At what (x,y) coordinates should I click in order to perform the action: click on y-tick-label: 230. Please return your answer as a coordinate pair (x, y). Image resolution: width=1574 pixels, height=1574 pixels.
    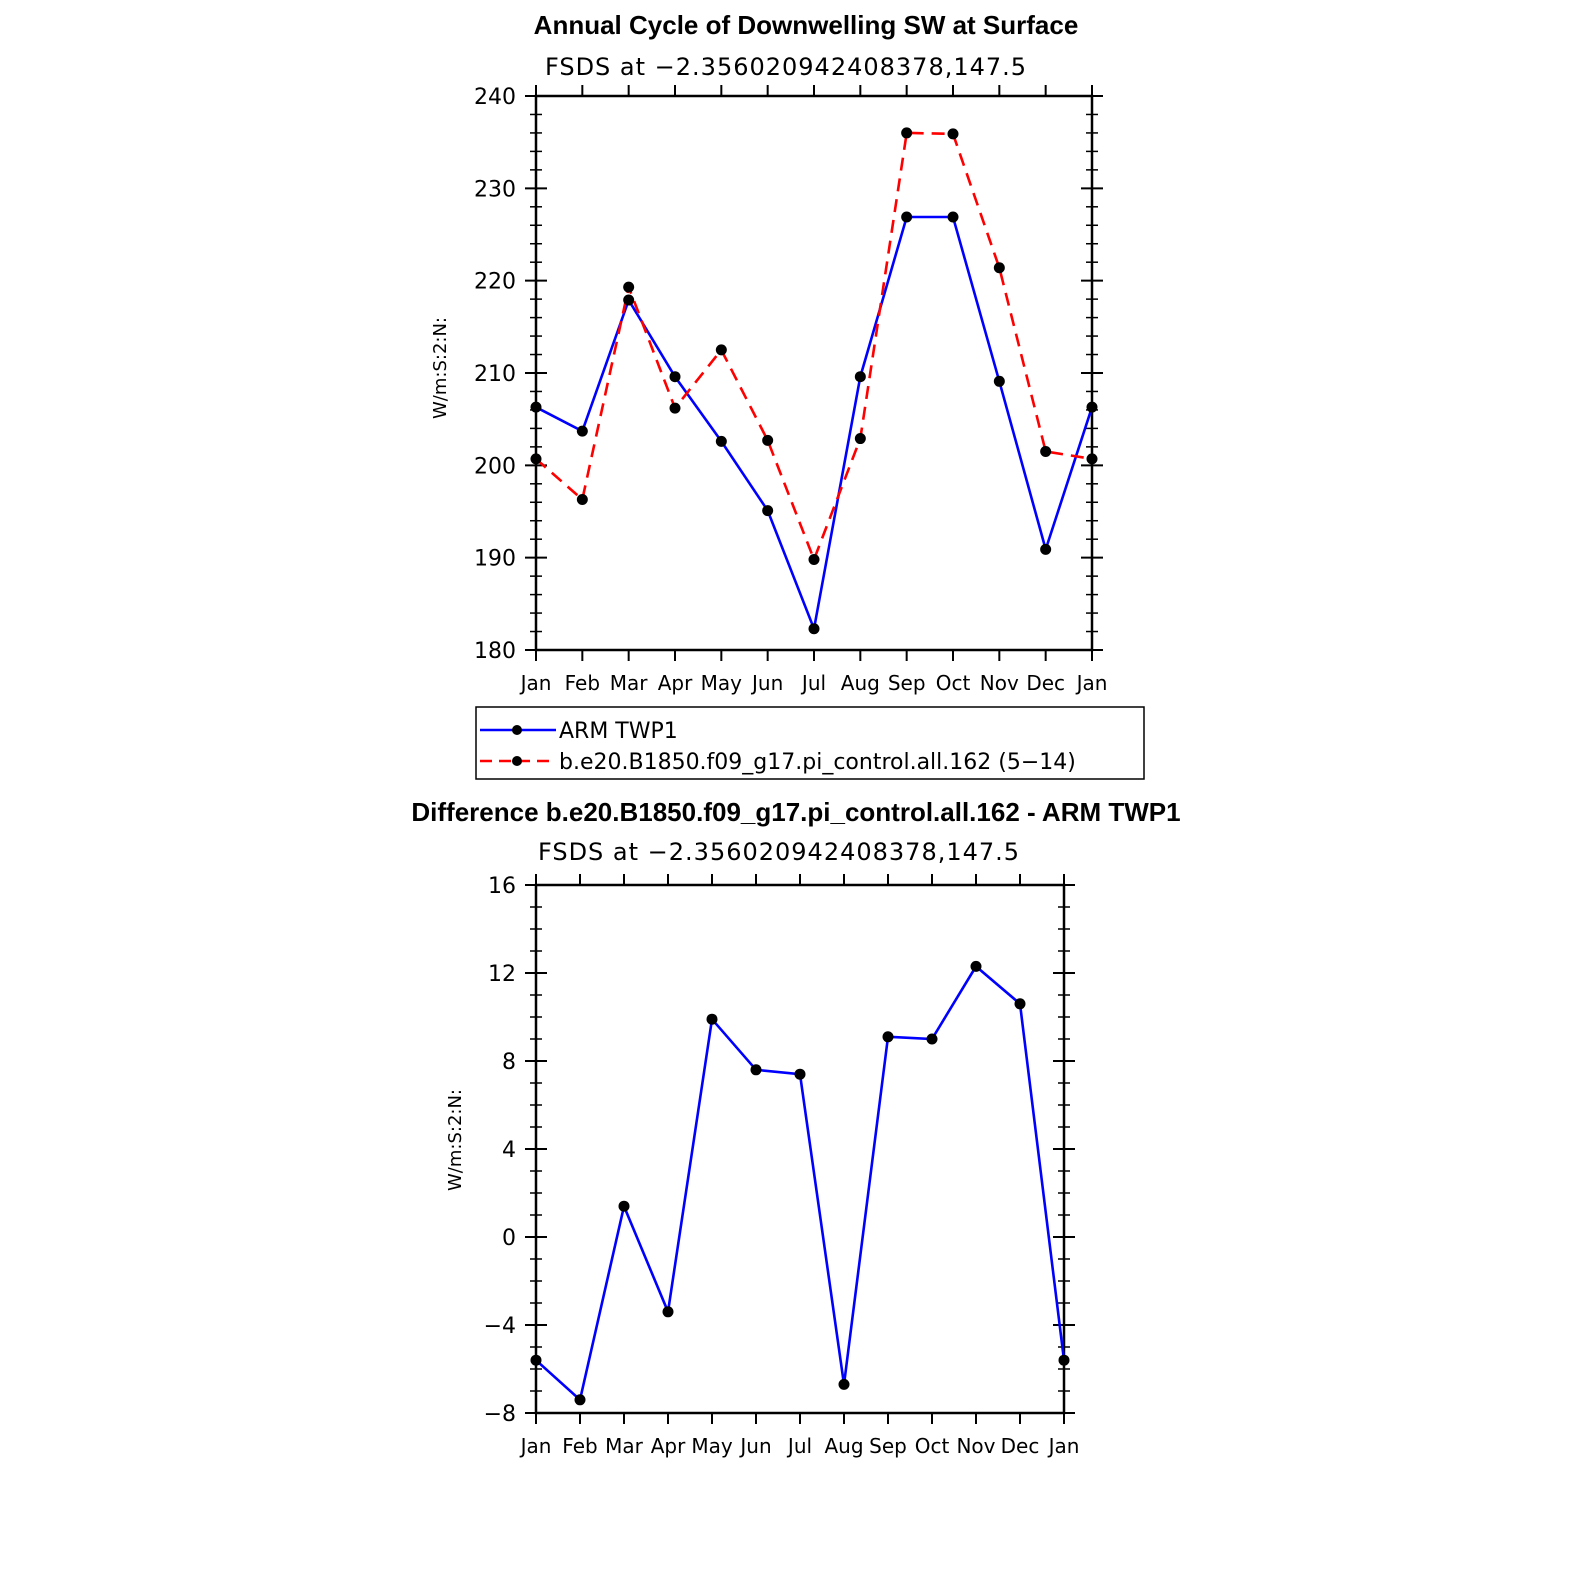
    Looking at the image, I should click on (495, 189).